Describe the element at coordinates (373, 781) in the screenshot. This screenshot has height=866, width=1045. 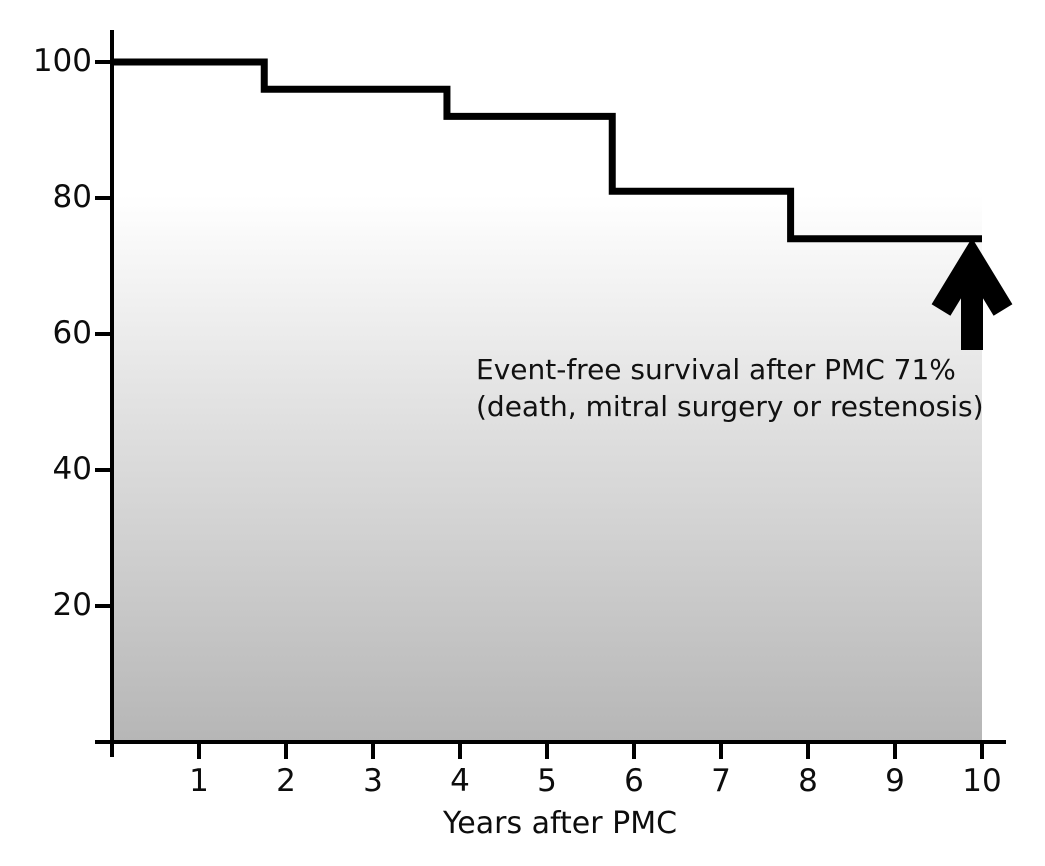
I see `x-tick-label: 3` at that location.